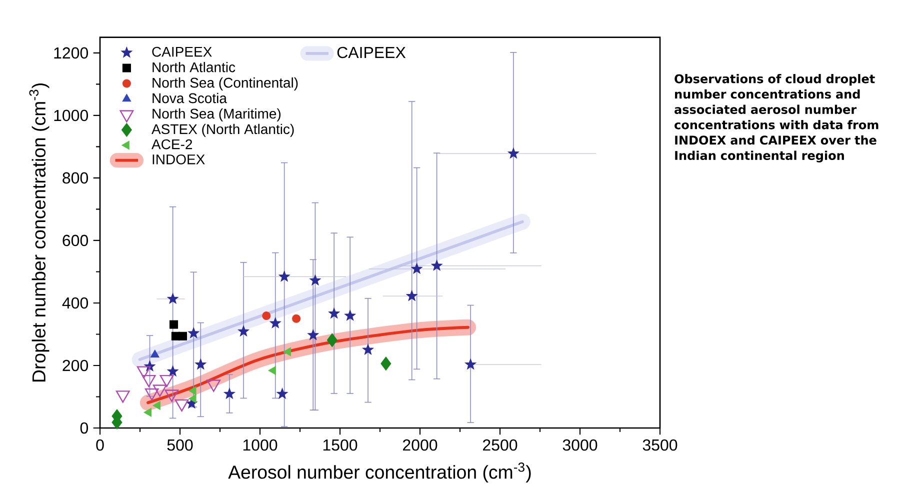  I want to click on x-tick-label: 1500, so click(340, 445).